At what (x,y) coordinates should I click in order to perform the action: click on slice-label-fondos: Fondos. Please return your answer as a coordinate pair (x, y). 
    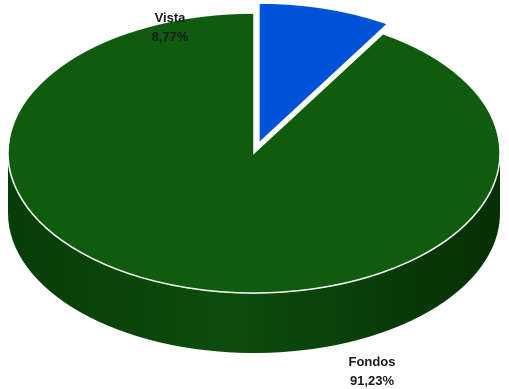
    Looking at the image, I should click on (372, 361).